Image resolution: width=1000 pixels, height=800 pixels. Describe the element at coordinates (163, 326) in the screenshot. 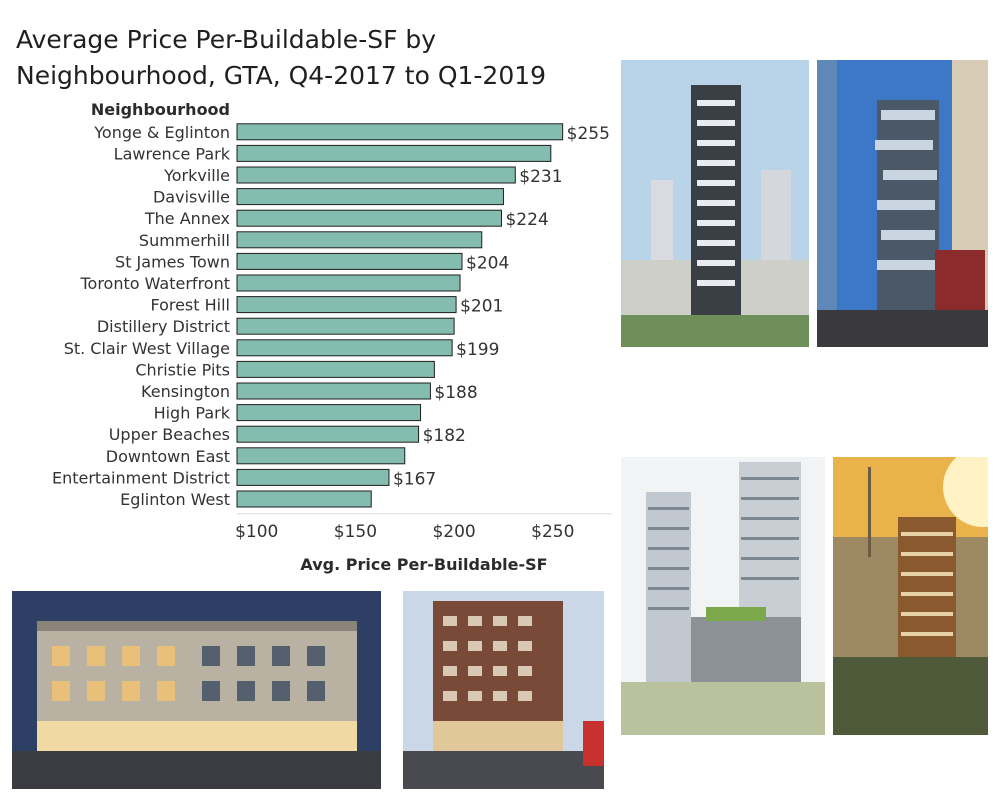

I see `category-label: Distillery District` at that location.